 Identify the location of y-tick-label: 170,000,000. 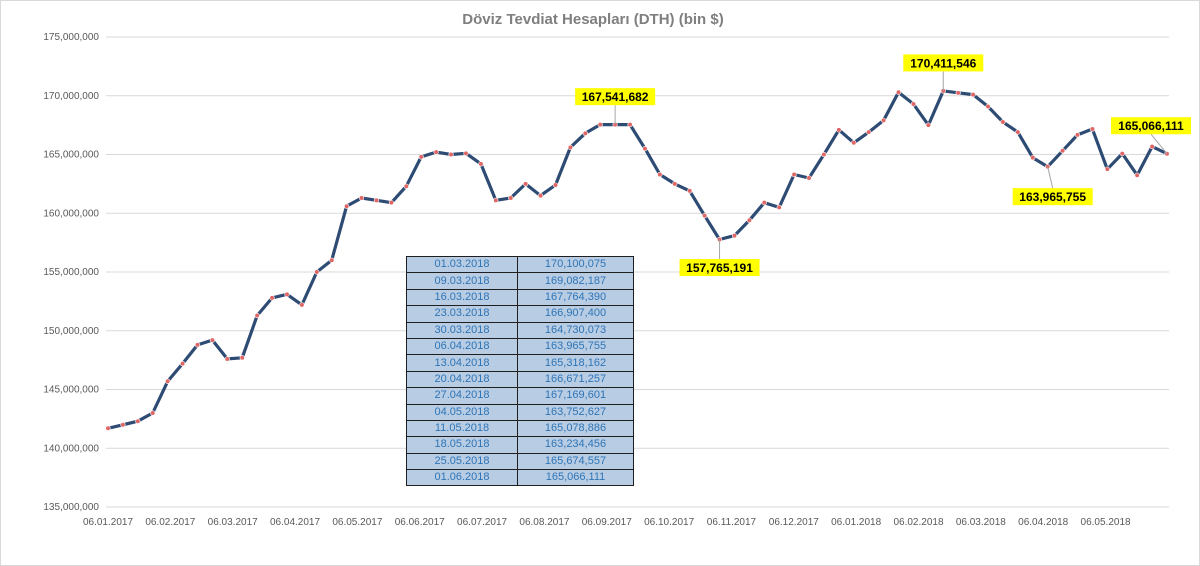
(71, 96).